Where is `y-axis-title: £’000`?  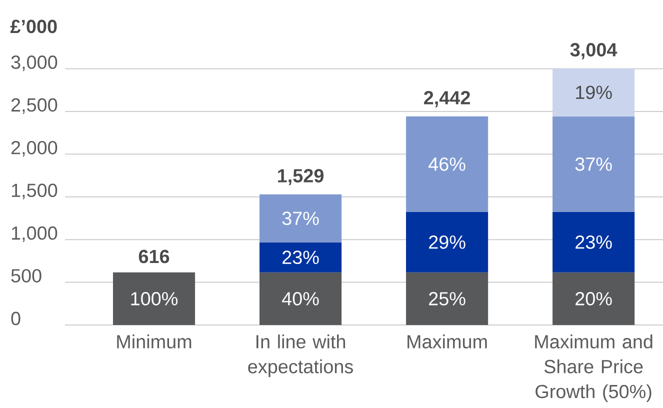 y-axis-title: £’000 is located at coordinates (33, 27).